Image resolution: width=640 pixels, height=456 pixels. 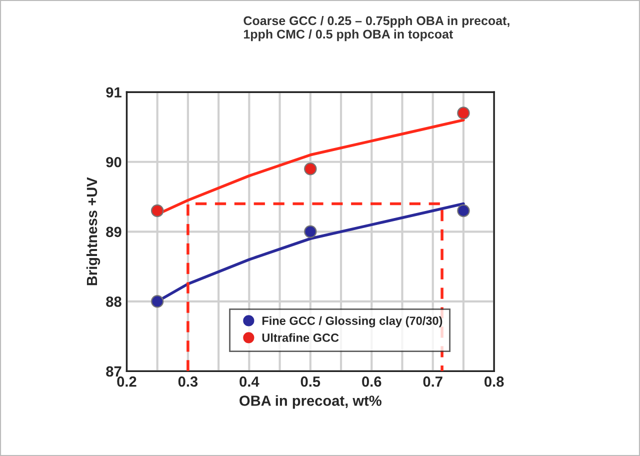 What do you see at coordinates (377, 29) in the screenshot?
I see `chart-title: Coarse GCC / 0.25 – 0.75pph OBA in precoat, 1pph CMC / 0.5 pph OBA in topcoat` at bounding box center [377, 29].